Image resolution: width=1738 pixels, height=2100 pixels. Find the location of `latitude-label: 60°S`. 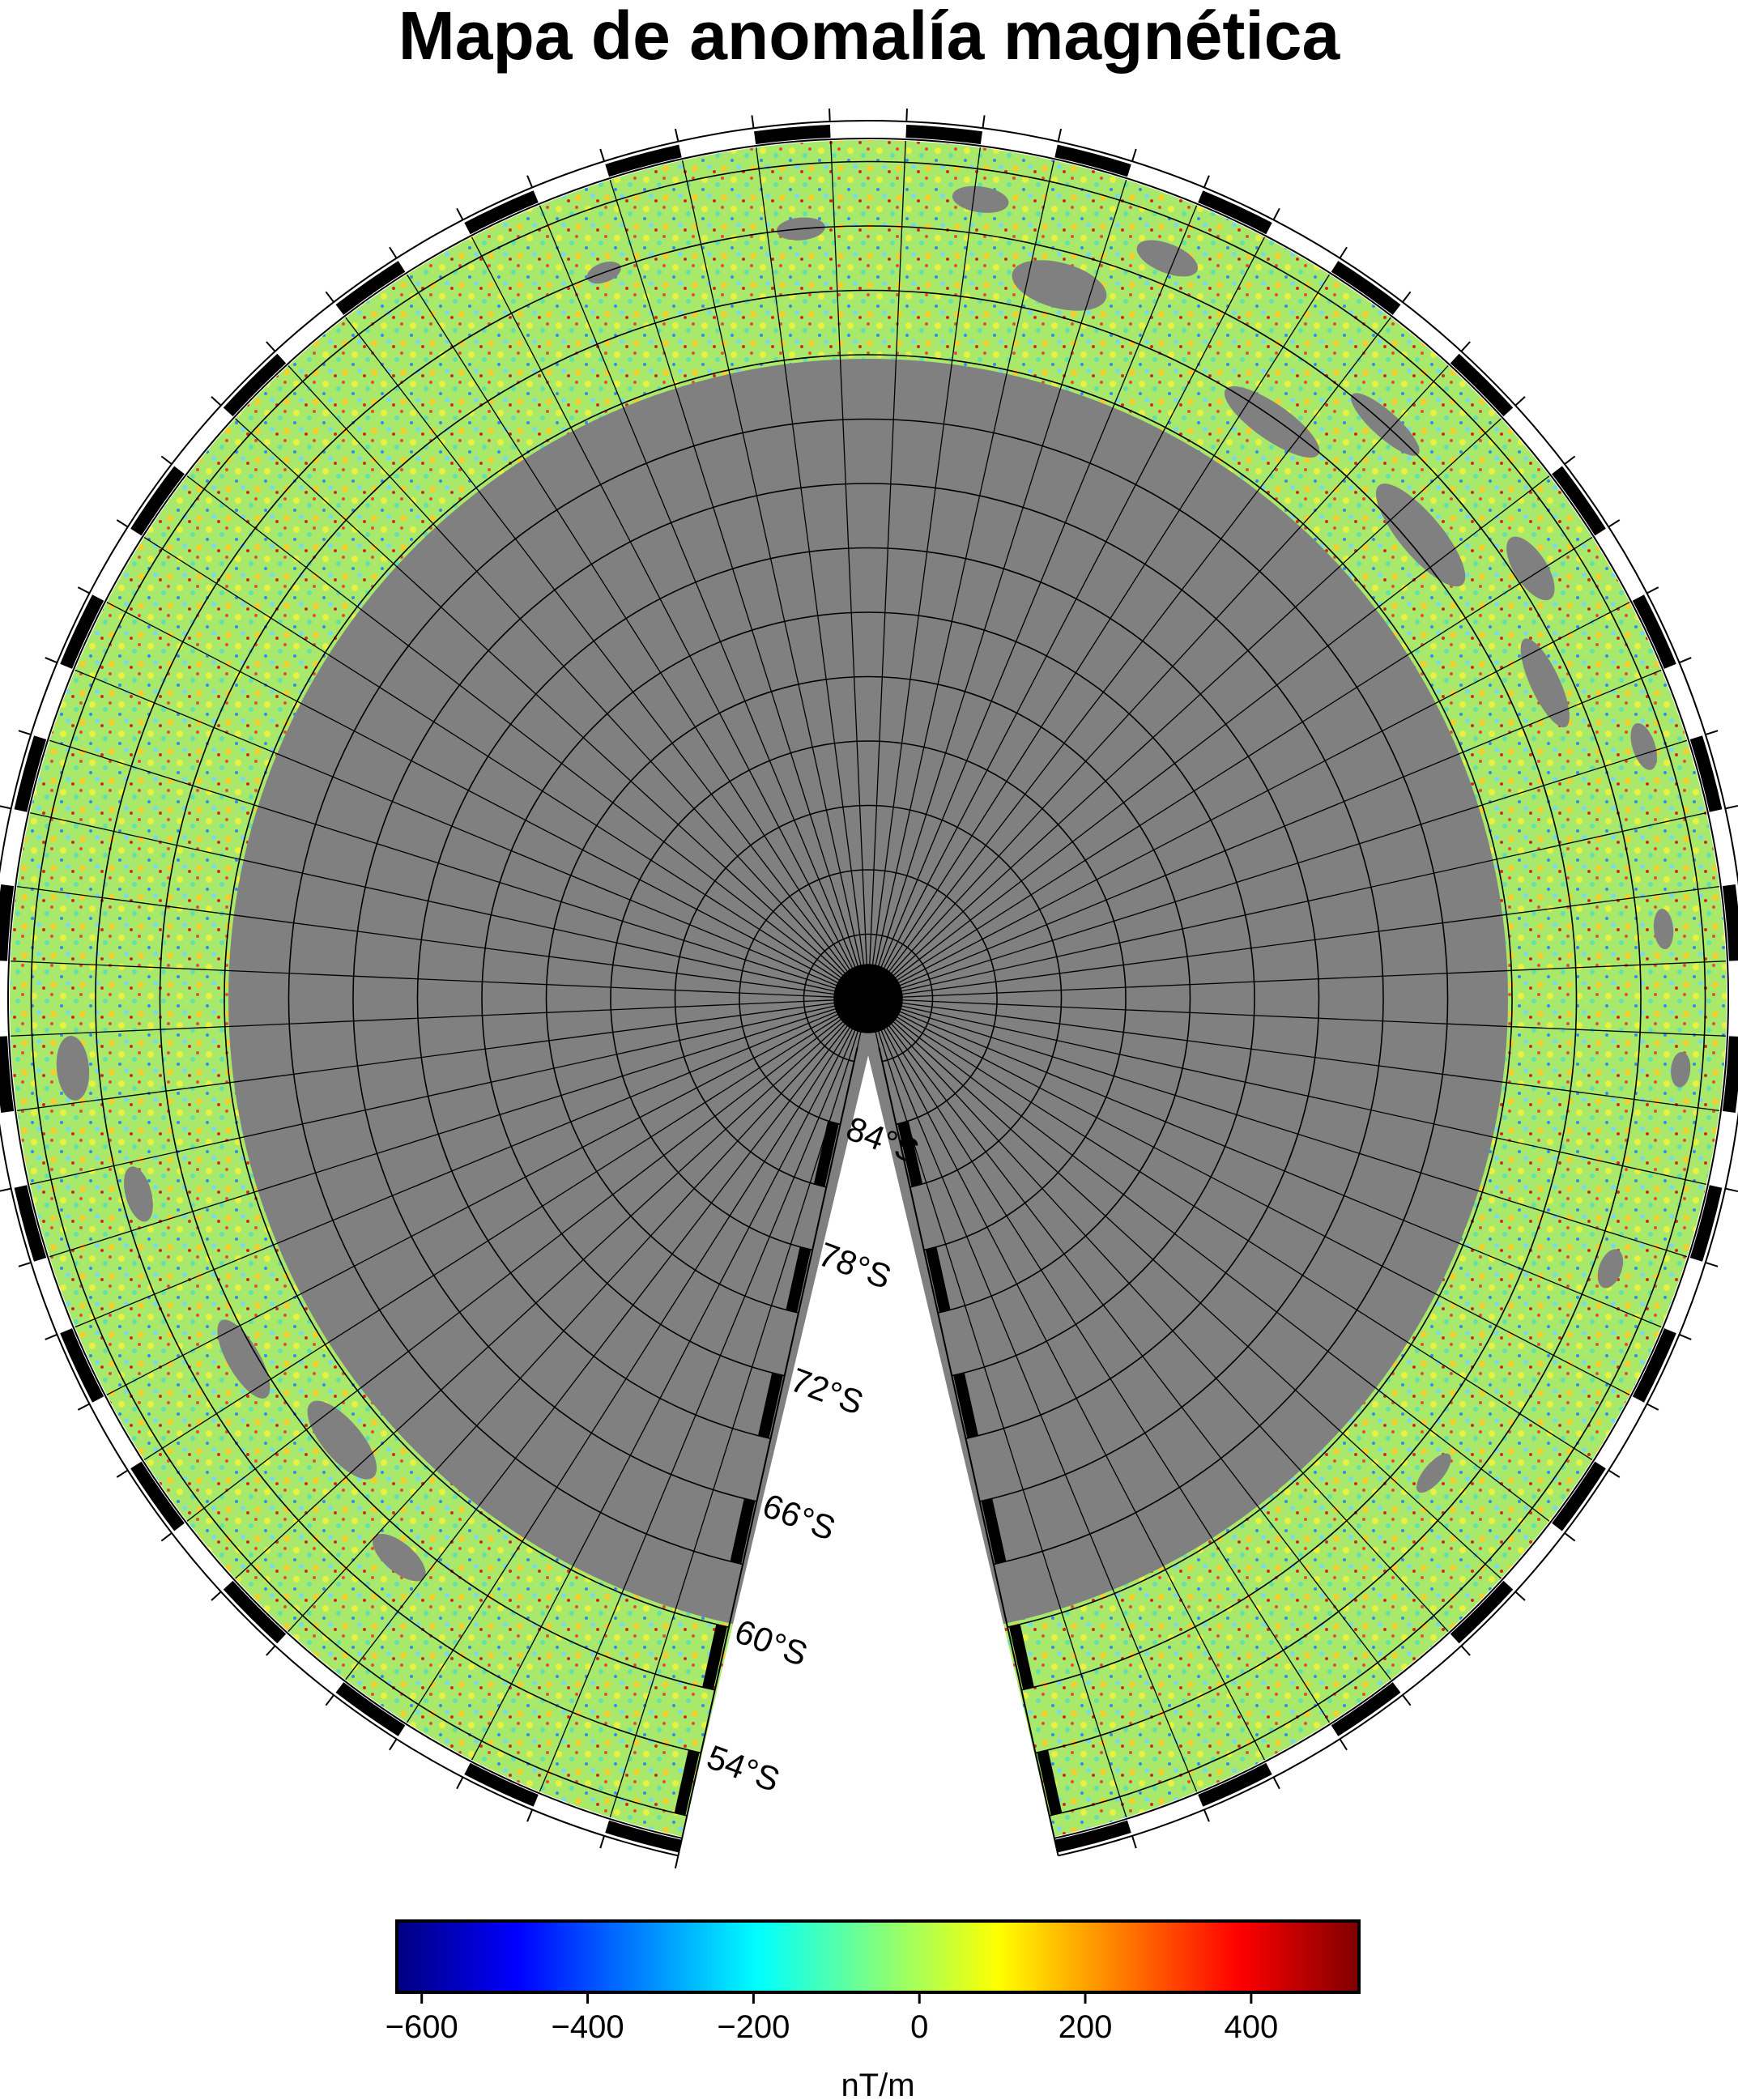

latitude-label: 60°S is located at coordinates (771, 1642).